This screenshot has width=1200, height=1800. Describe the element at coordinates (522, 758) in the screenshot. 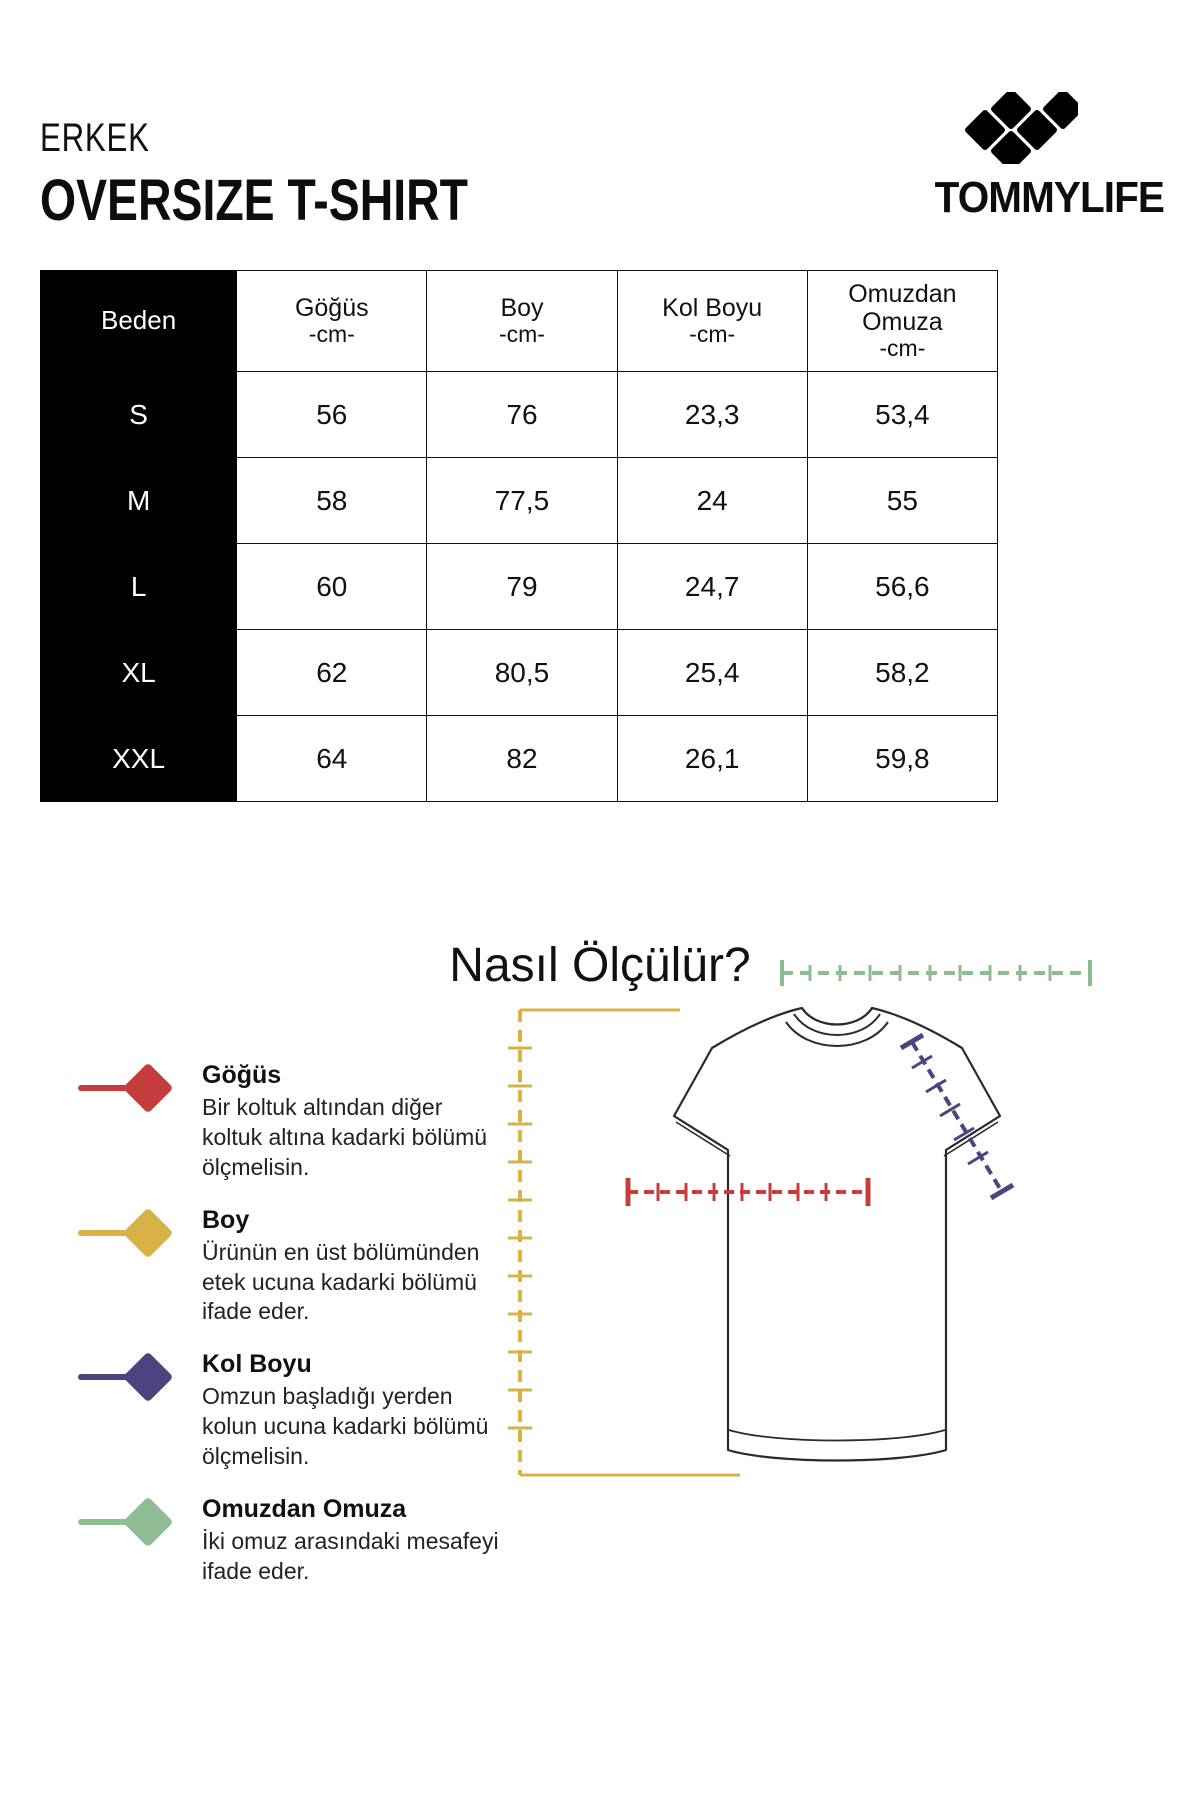

I see `cell-boy: 82` at that location.